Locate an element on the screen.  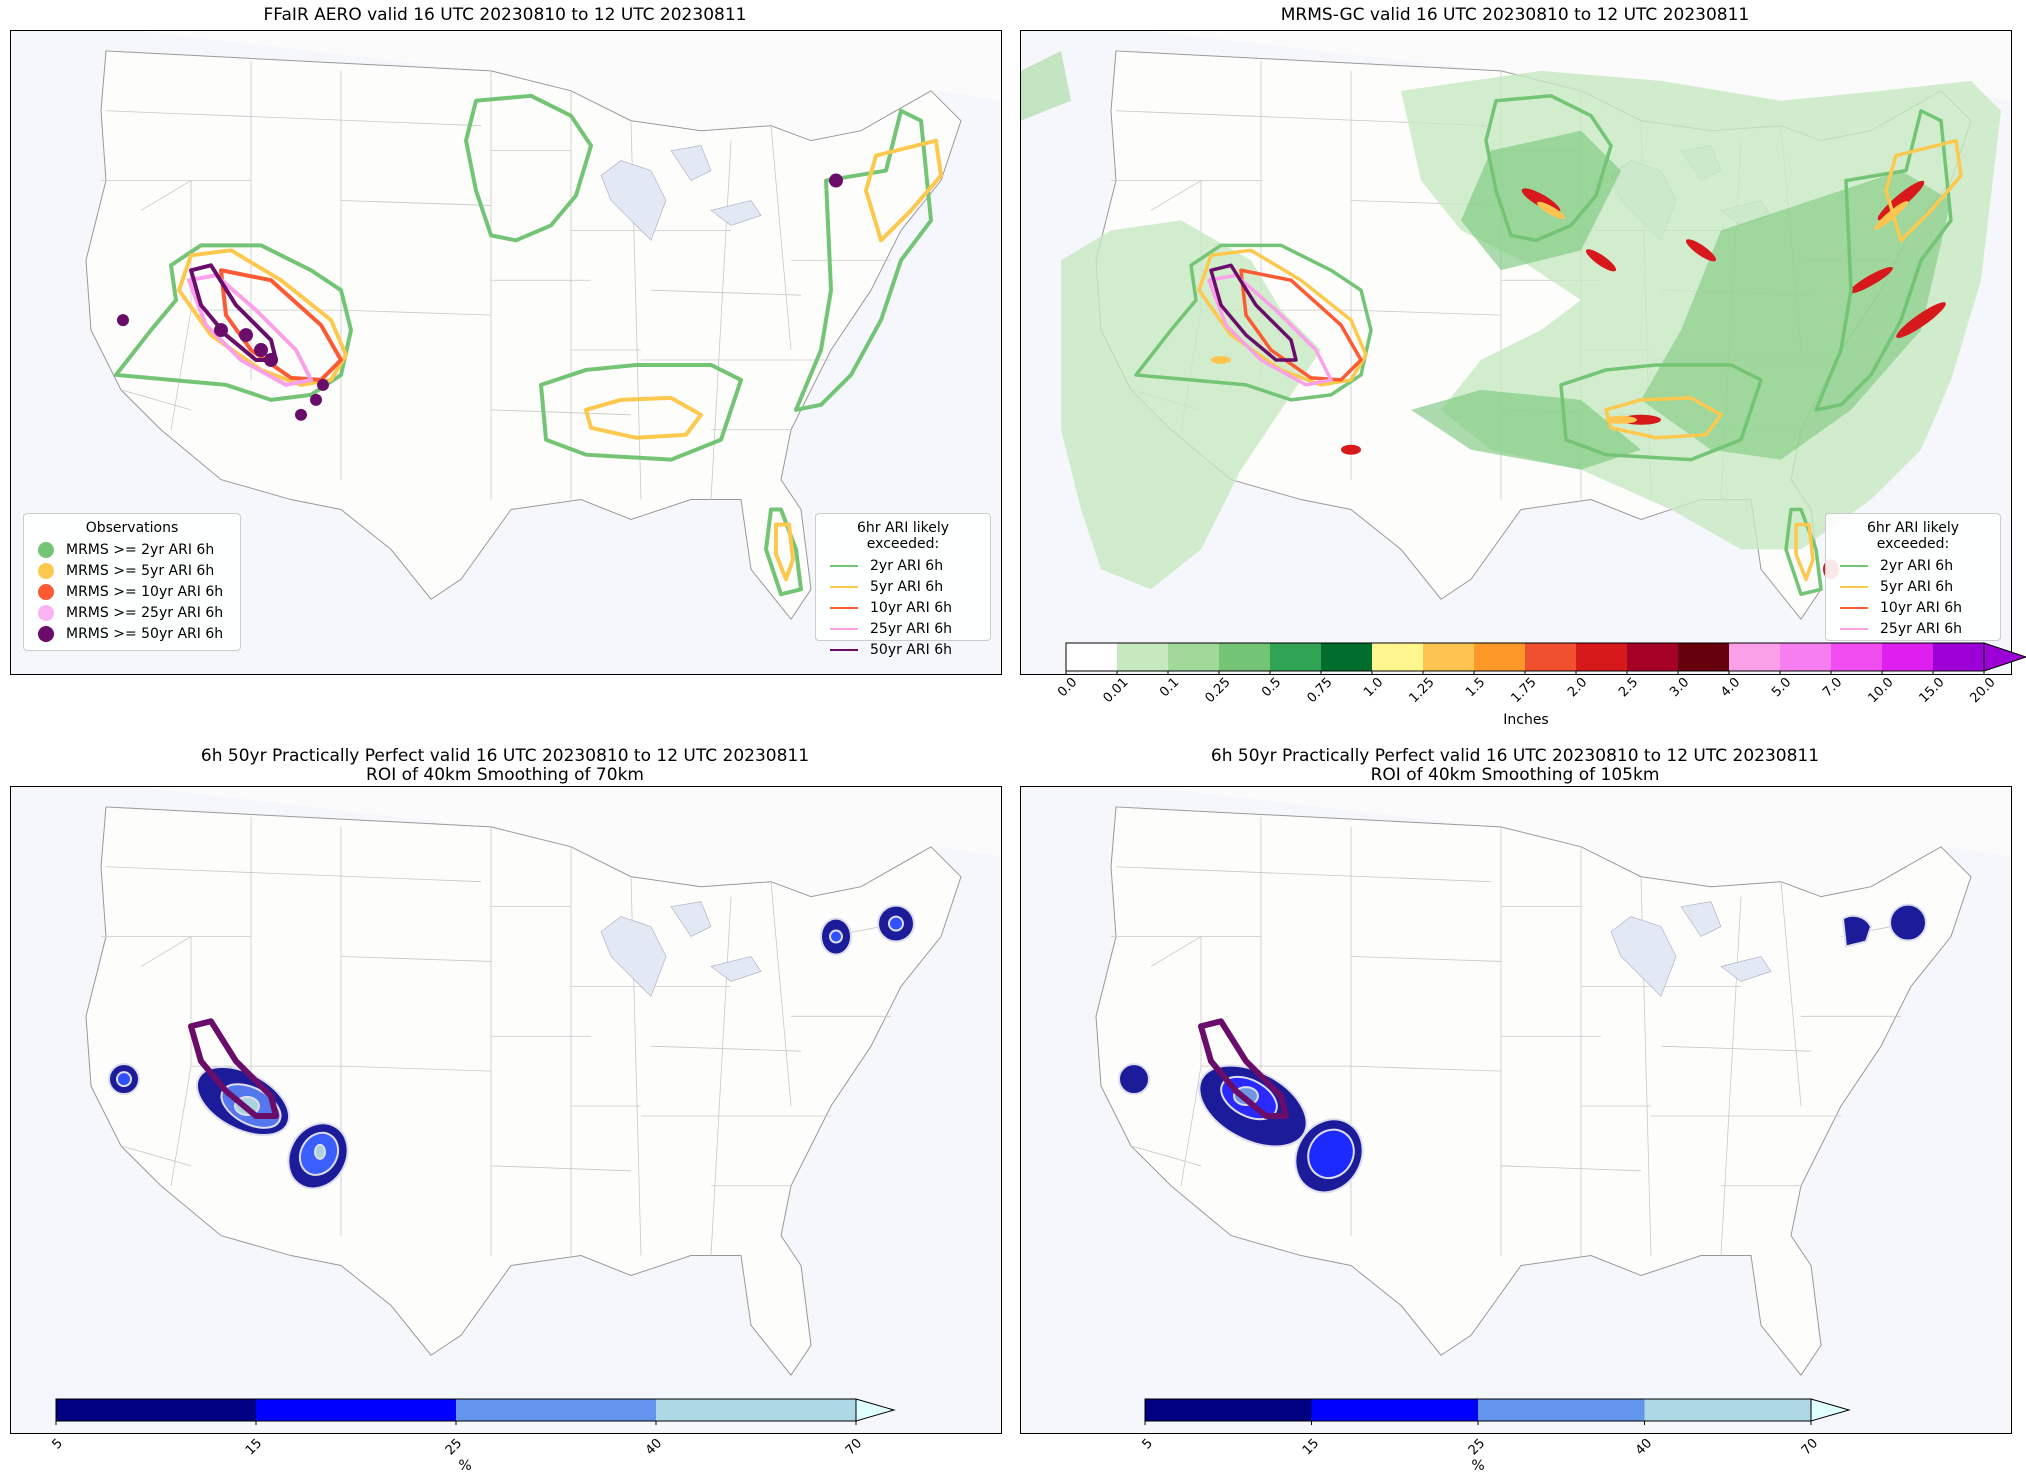
legend-row: 50yr ARI 6h is located at coordinates (903, 649).